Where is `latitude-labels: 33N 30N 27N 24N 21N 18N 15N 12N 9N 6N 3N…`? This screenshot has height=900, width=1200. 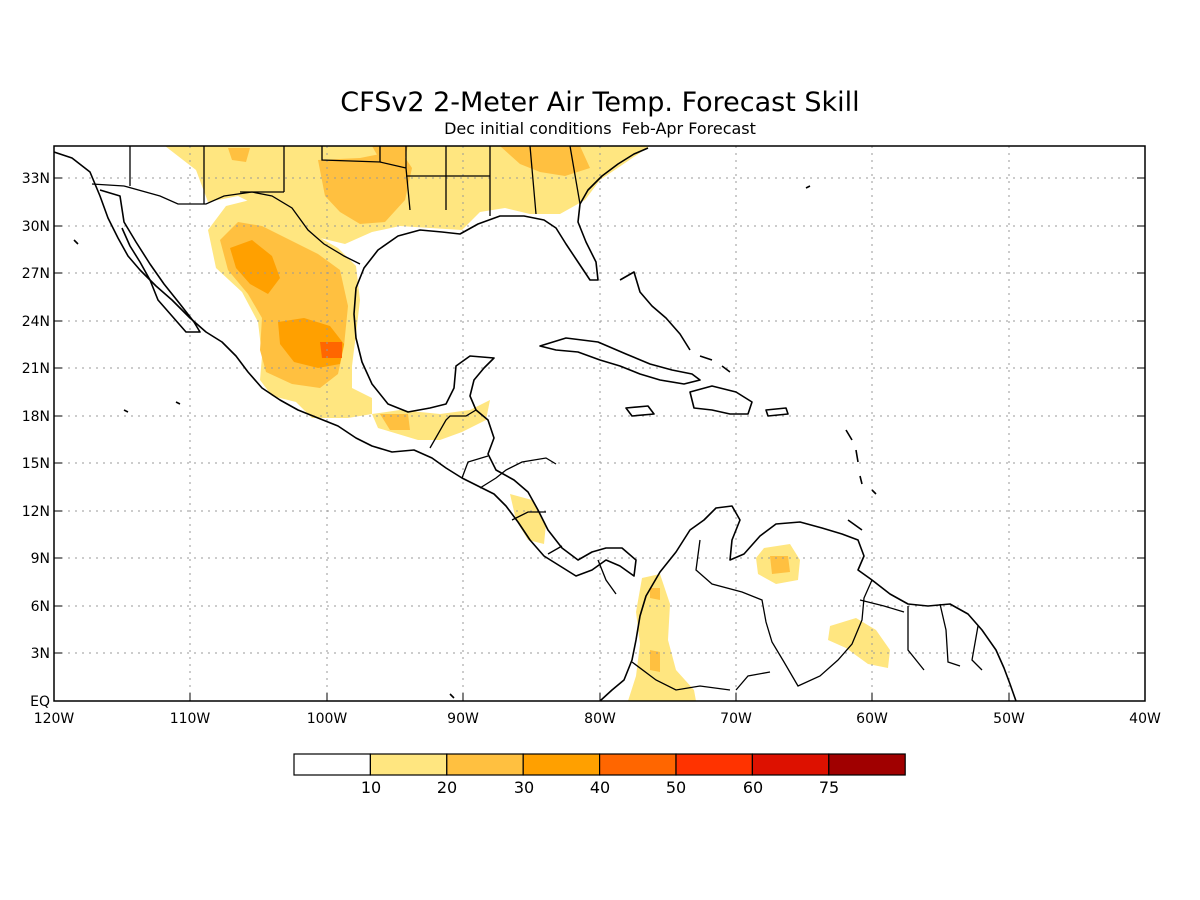 latitude-labels: 33N 30N 27N 24N 21N 18N 15N 12N 9N 6N 3N… is located at coordinates (36, 440).